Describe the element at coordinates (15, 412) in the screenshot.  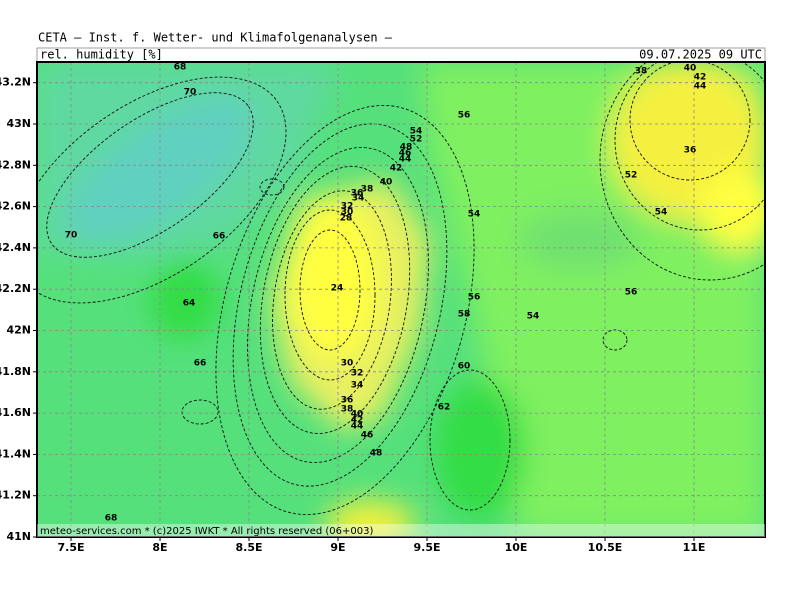
I see `lat-tick-label: 41.6N` at that location.